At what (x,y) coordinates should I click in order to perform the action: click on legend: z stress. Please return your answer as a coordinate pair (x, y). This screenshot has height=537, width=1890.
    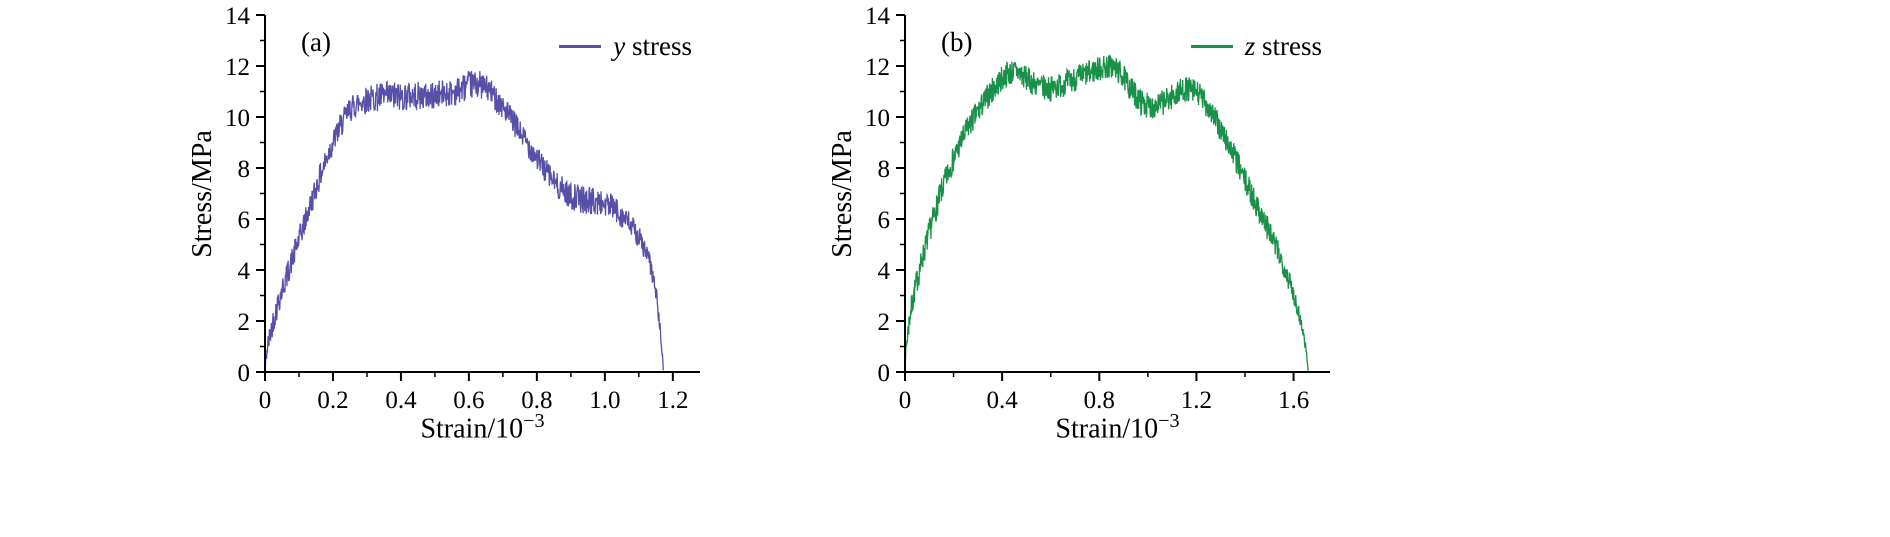
    Looking at the image, I should click on (1256, 46).